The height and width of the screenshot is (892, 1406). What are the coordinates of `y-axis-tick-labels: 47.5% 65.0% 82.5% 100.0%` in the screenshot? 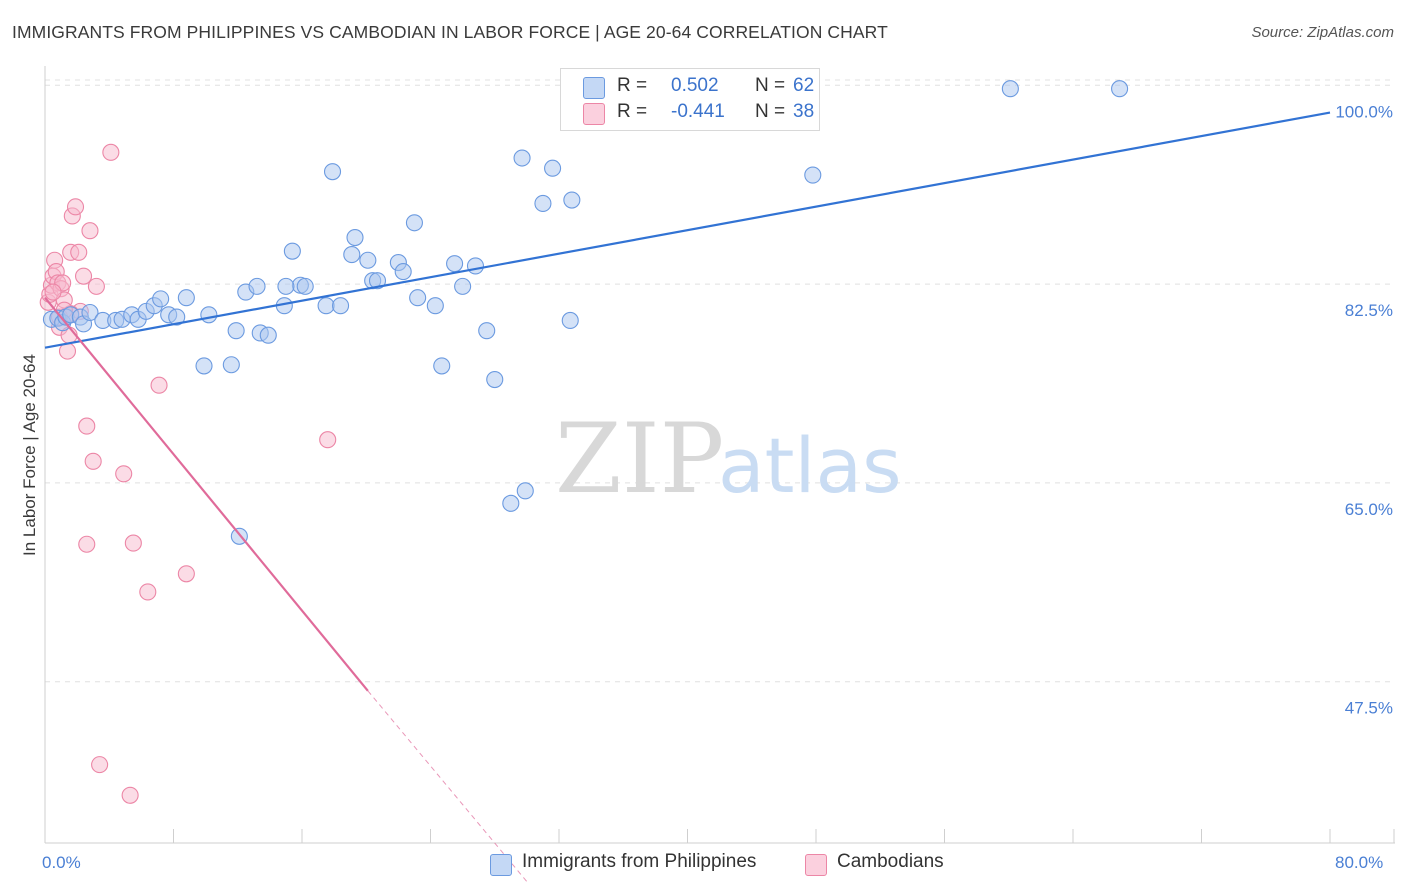 It's located at (1364, 409).